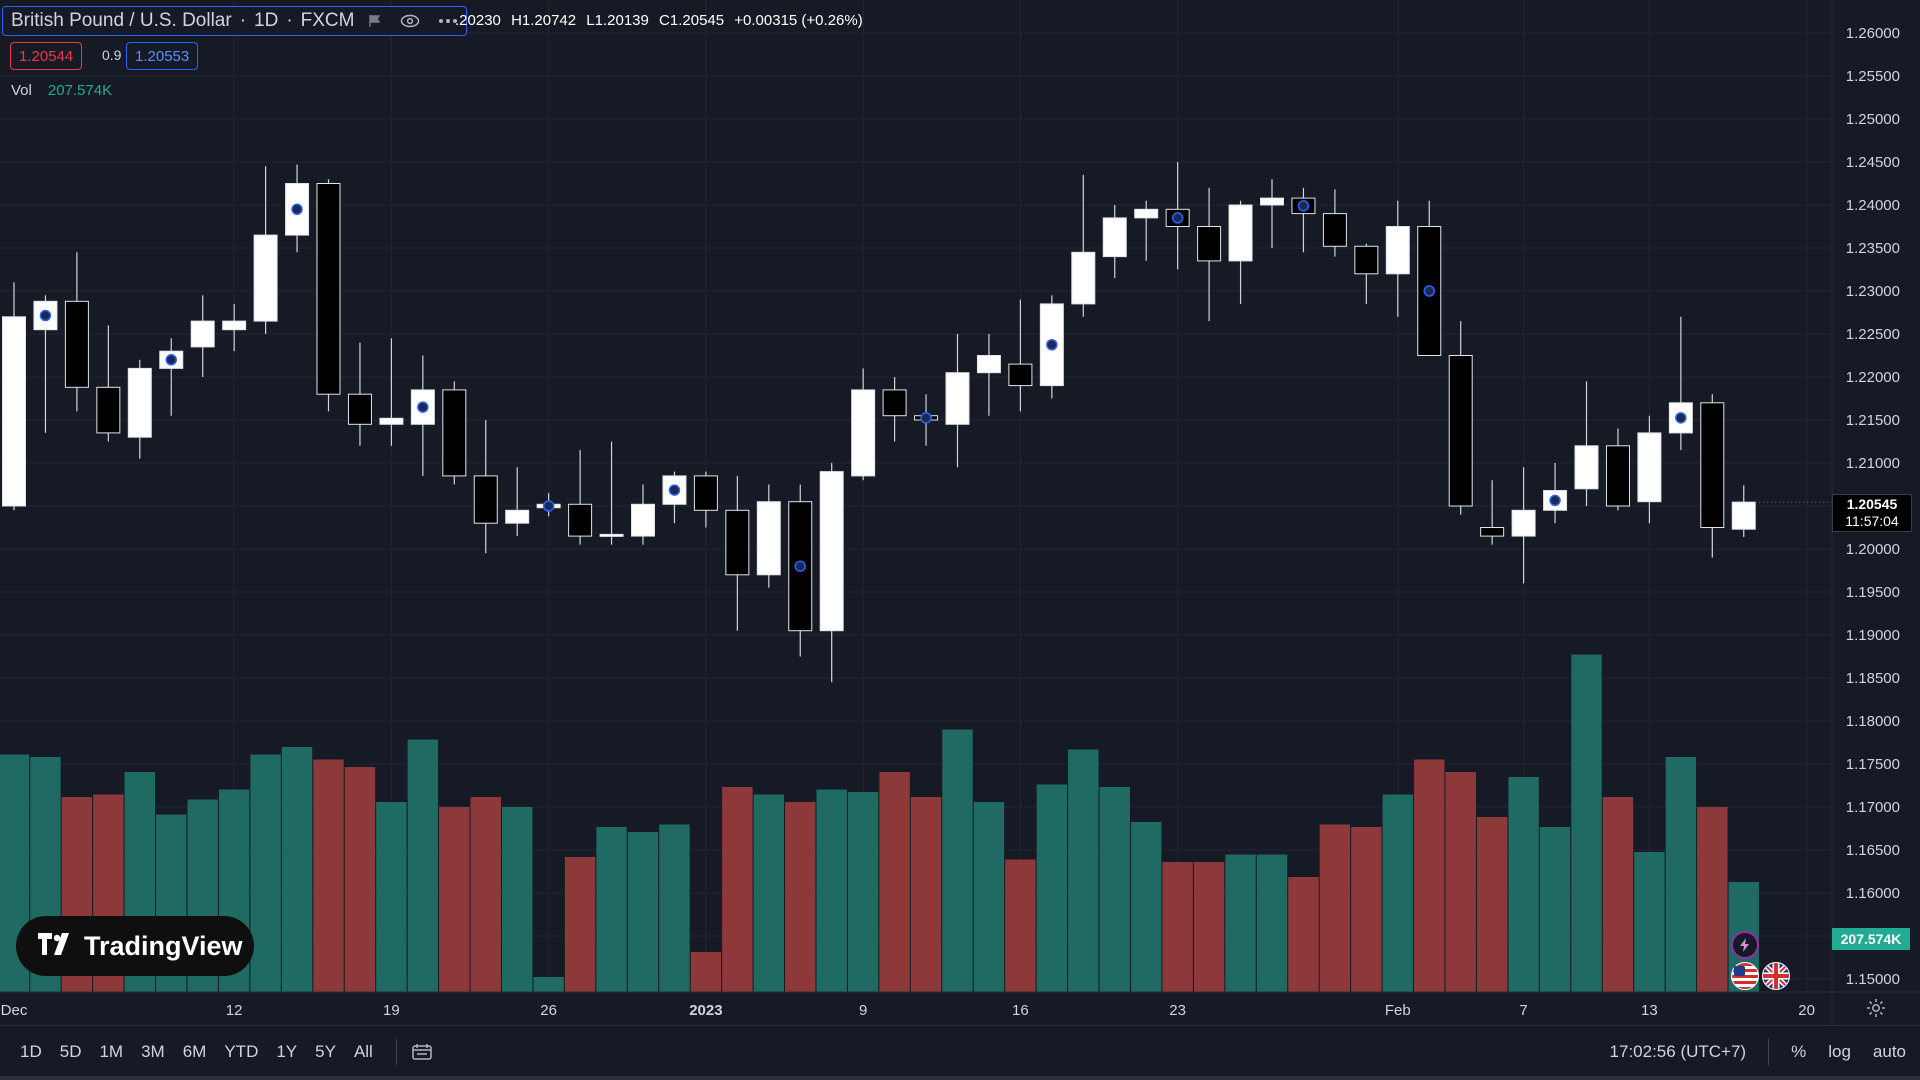 Image resolution: width=1920 pixels, height=1080 pixels. Describe the element at coordinates (162, 56) in the screenshot. I see `buy-button: 1.20553` at that location.